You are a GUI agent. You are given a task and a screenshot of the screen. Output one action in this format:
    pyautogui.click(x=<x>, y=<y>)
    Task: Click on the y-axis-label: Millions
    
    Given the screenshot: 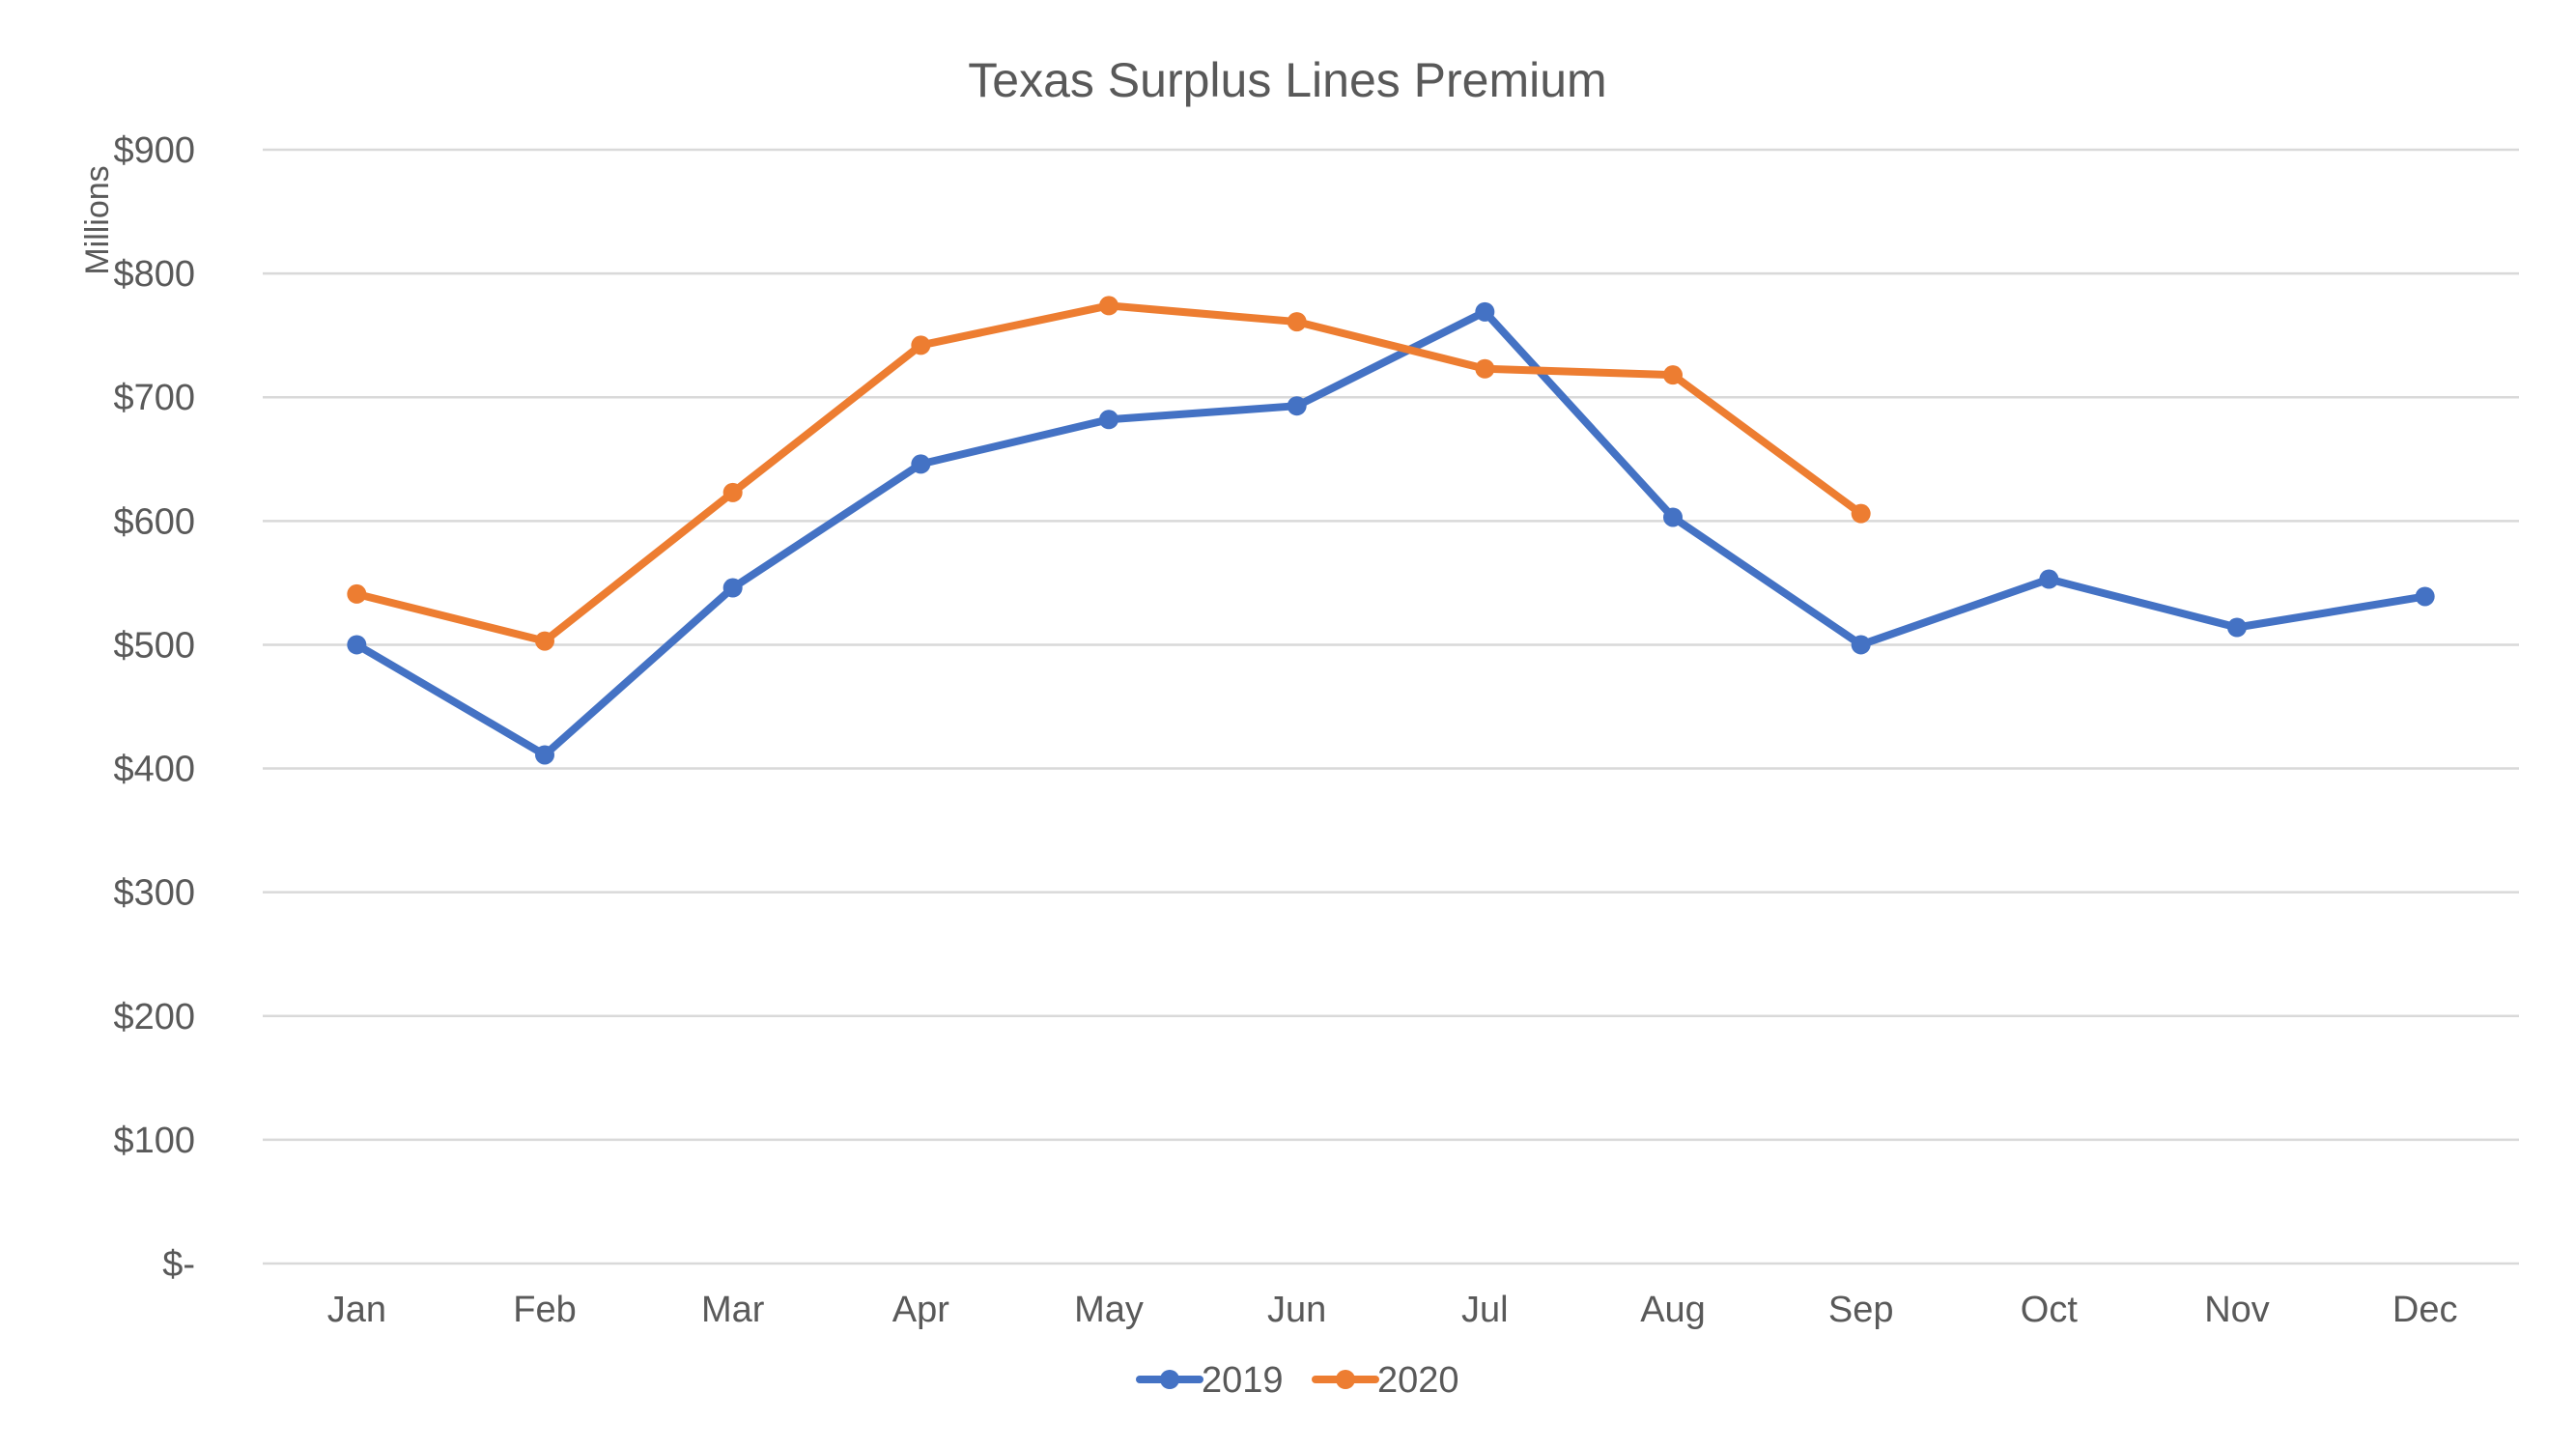 What is the action you would take?
    pyautogui.click(x=97, y=219)
    